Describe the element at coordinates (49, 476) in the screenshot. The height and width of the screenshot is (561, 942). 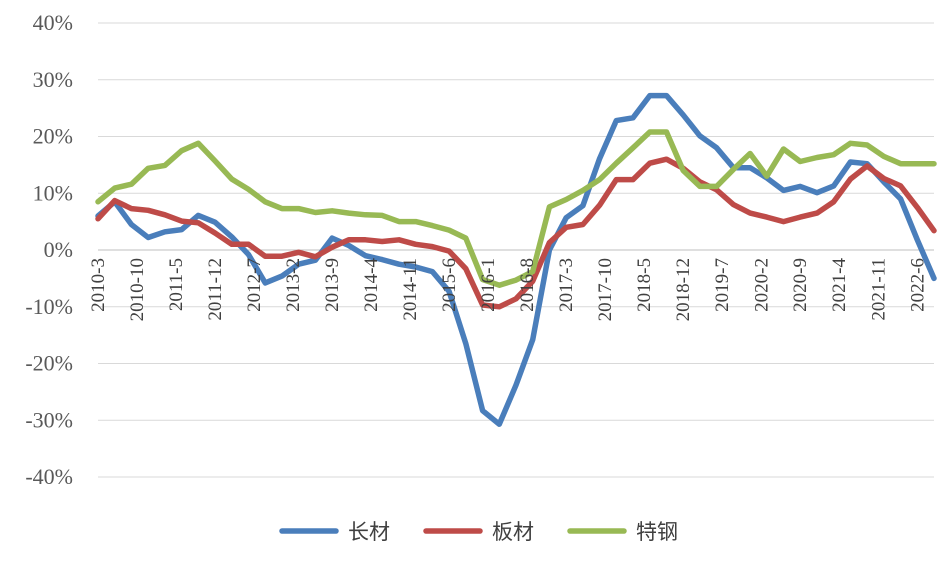
I see `y-tick-label: -40%` at that location.